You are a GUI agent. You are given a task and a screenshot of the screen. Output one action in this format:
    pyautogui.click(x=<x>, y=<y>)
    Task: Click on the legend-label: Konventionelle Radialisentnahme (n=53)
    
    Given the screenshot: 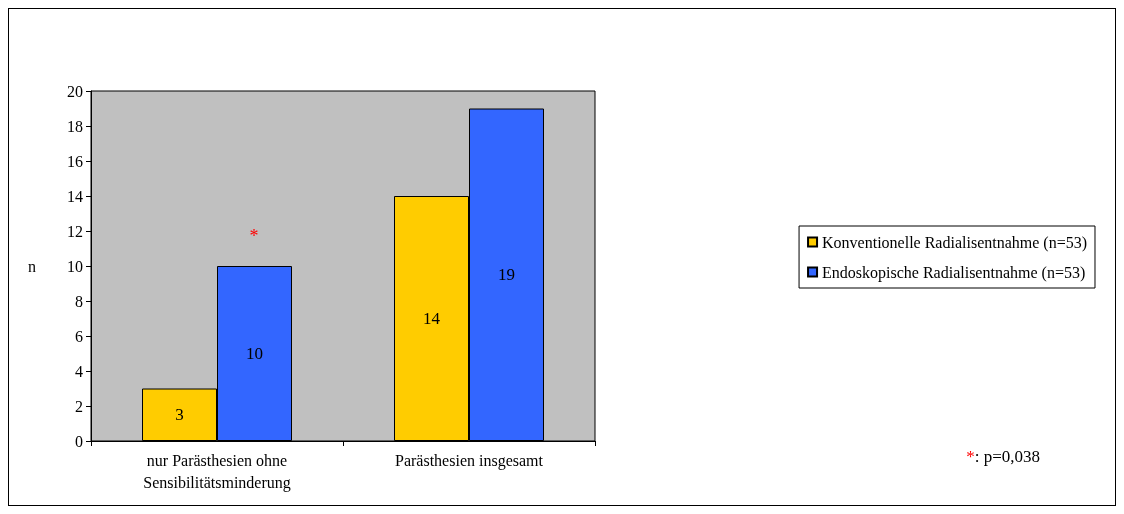 What is the action you would take?
    pyautogui.click(x=954, y=242)
    